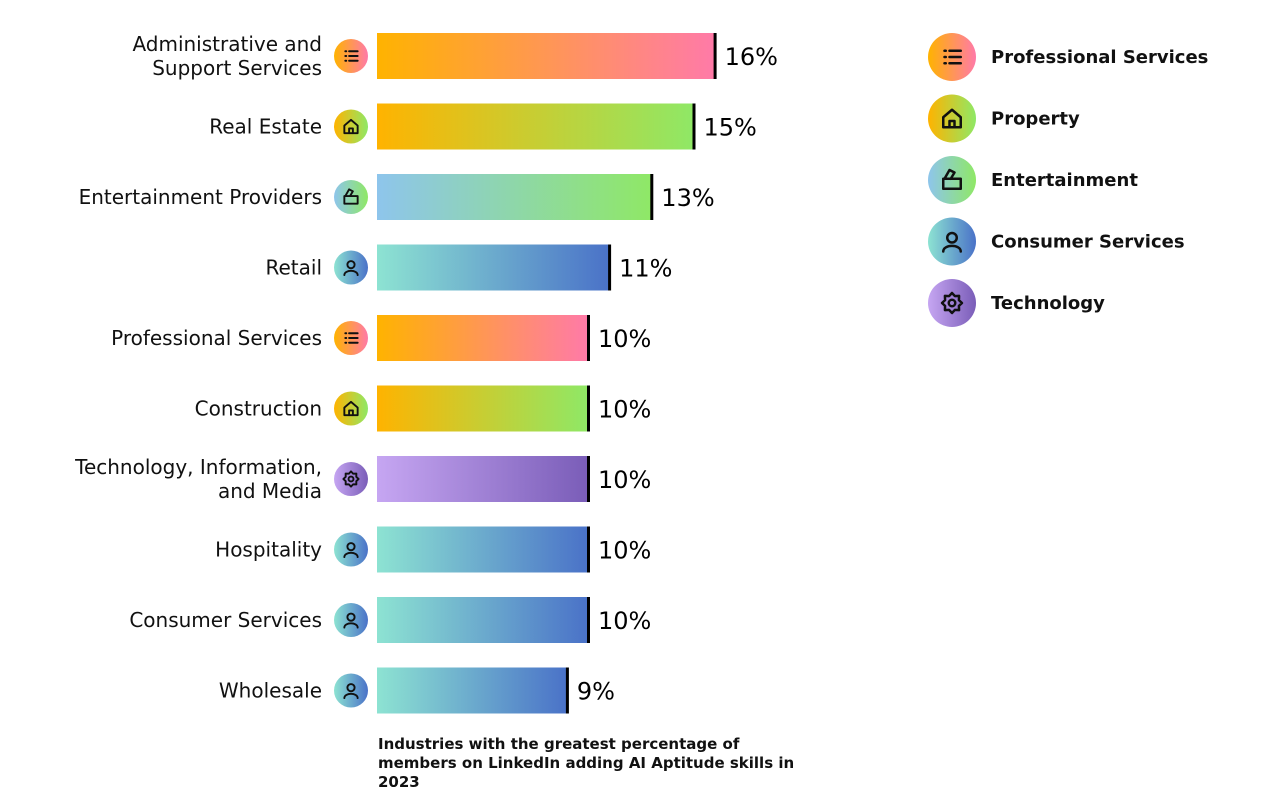  Describe the element at coordinates (258, 409) in the screenshot. I see `category-label: Construction` at that location.